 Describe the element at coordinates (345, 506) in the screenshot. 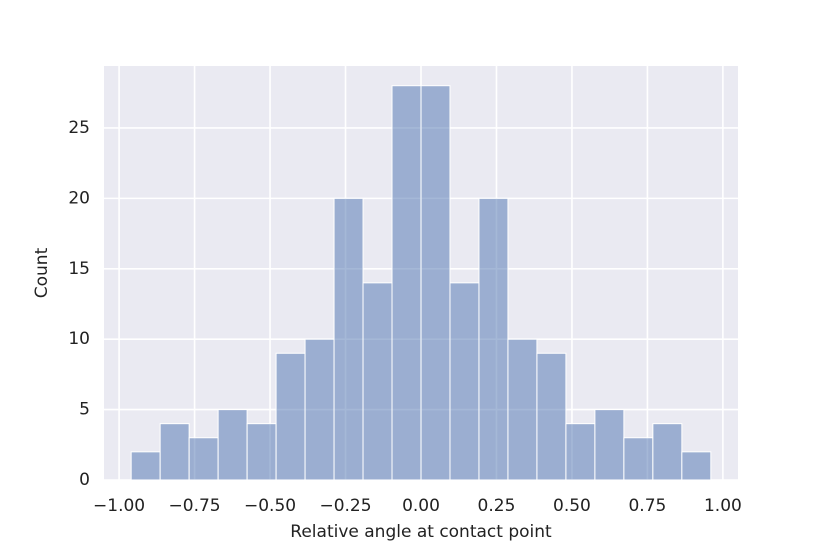

I see `x-tick-label: −0.25` at that location.